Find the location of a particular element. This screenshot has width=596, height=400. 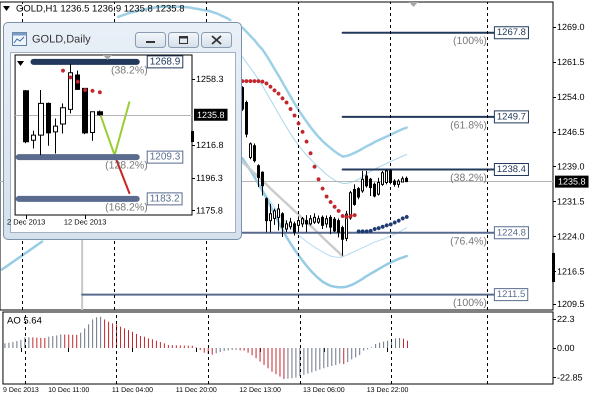

chart-title: AO 5.64 is located at coordinates (24, 321).